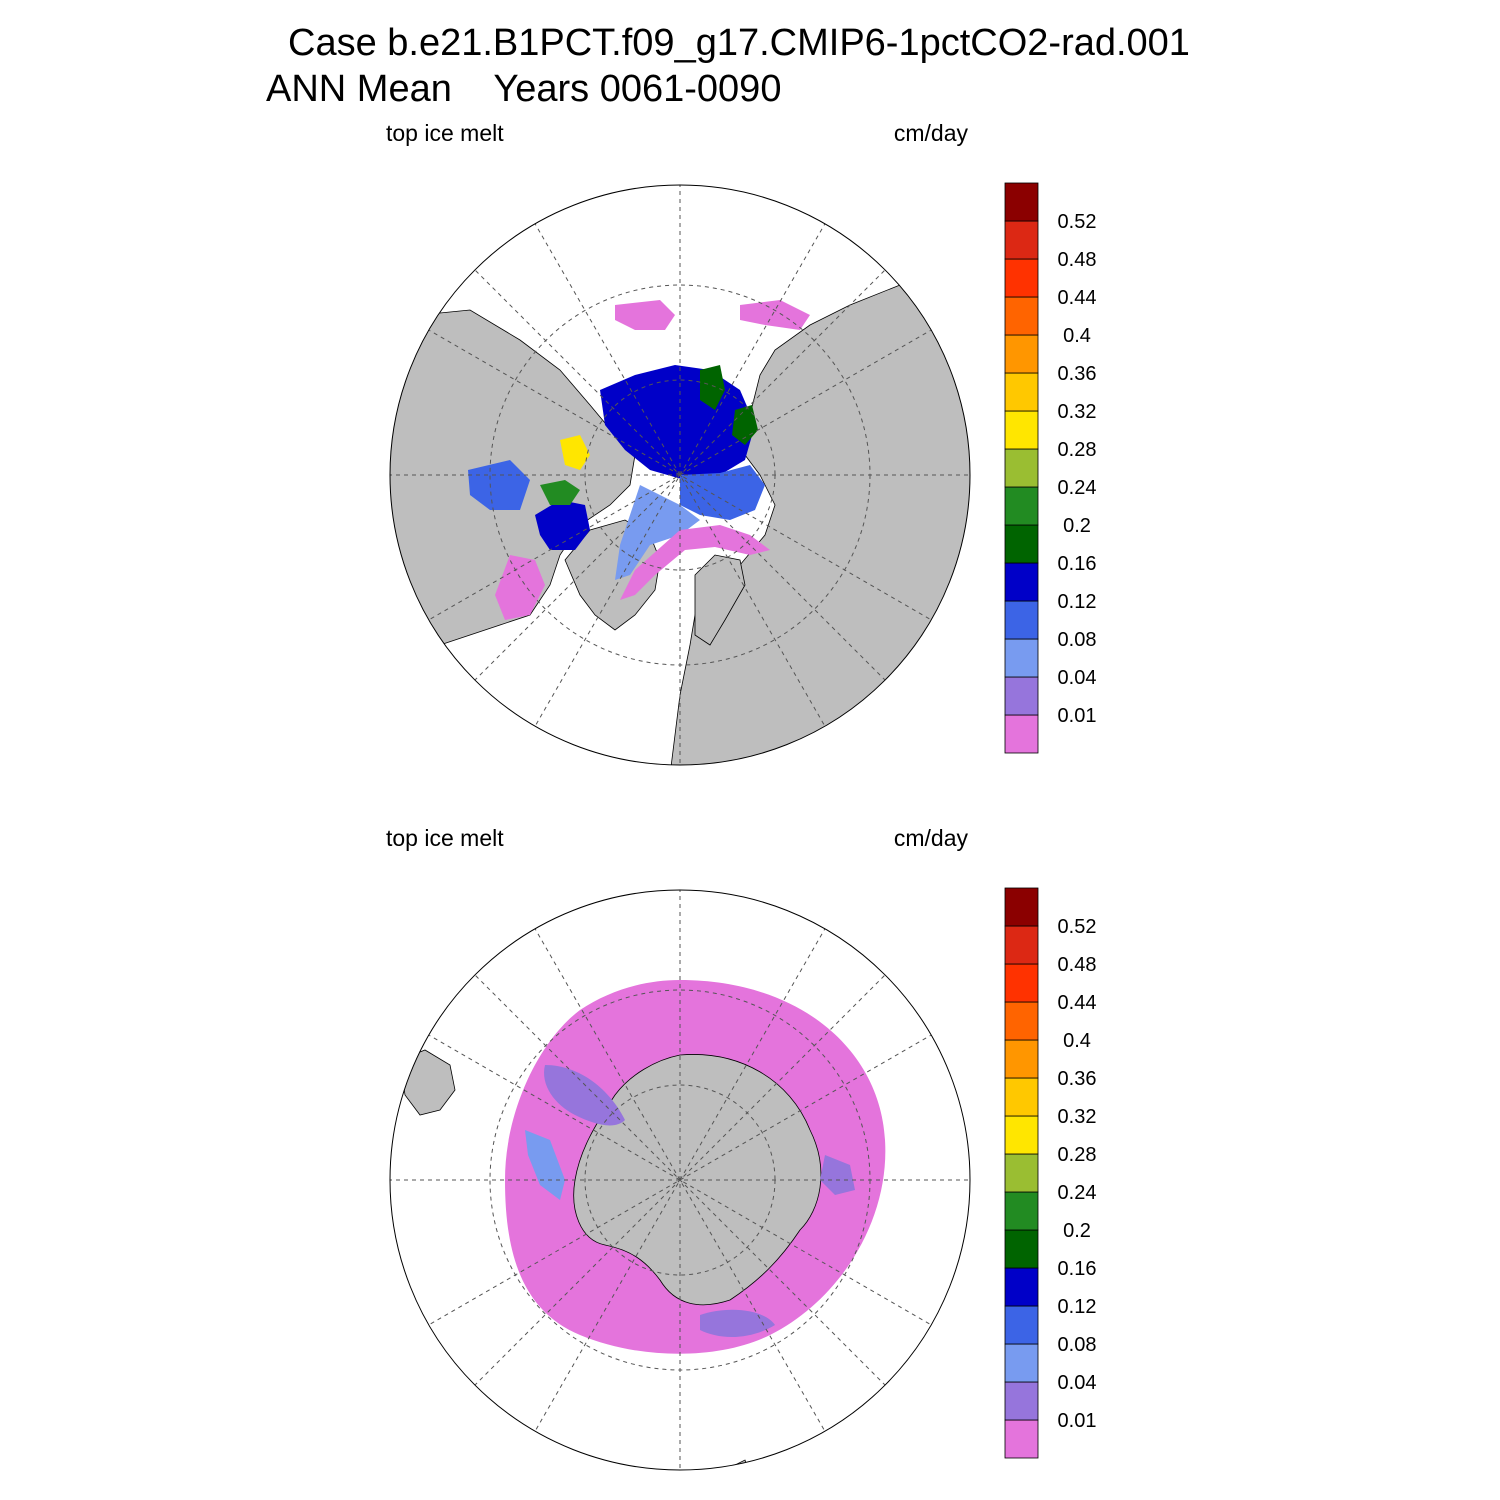  I want to click on ice-ross-sea, so click(737, 1323).